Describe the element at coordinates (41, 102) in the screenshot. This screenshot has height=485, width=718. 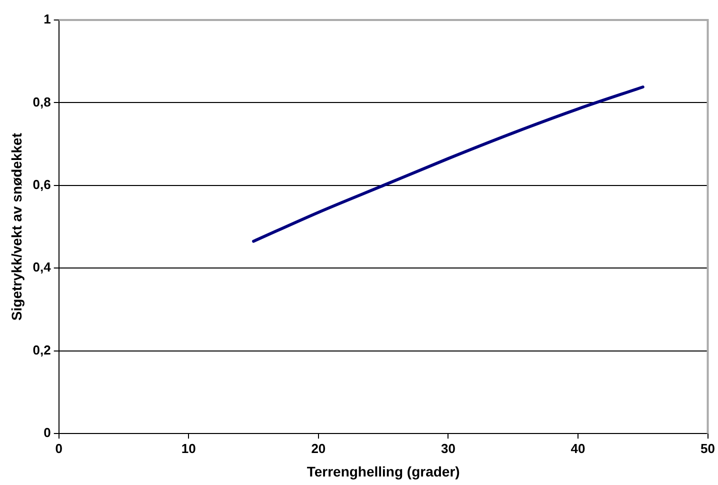
I see `y-tick-label: 0,8` at that location.